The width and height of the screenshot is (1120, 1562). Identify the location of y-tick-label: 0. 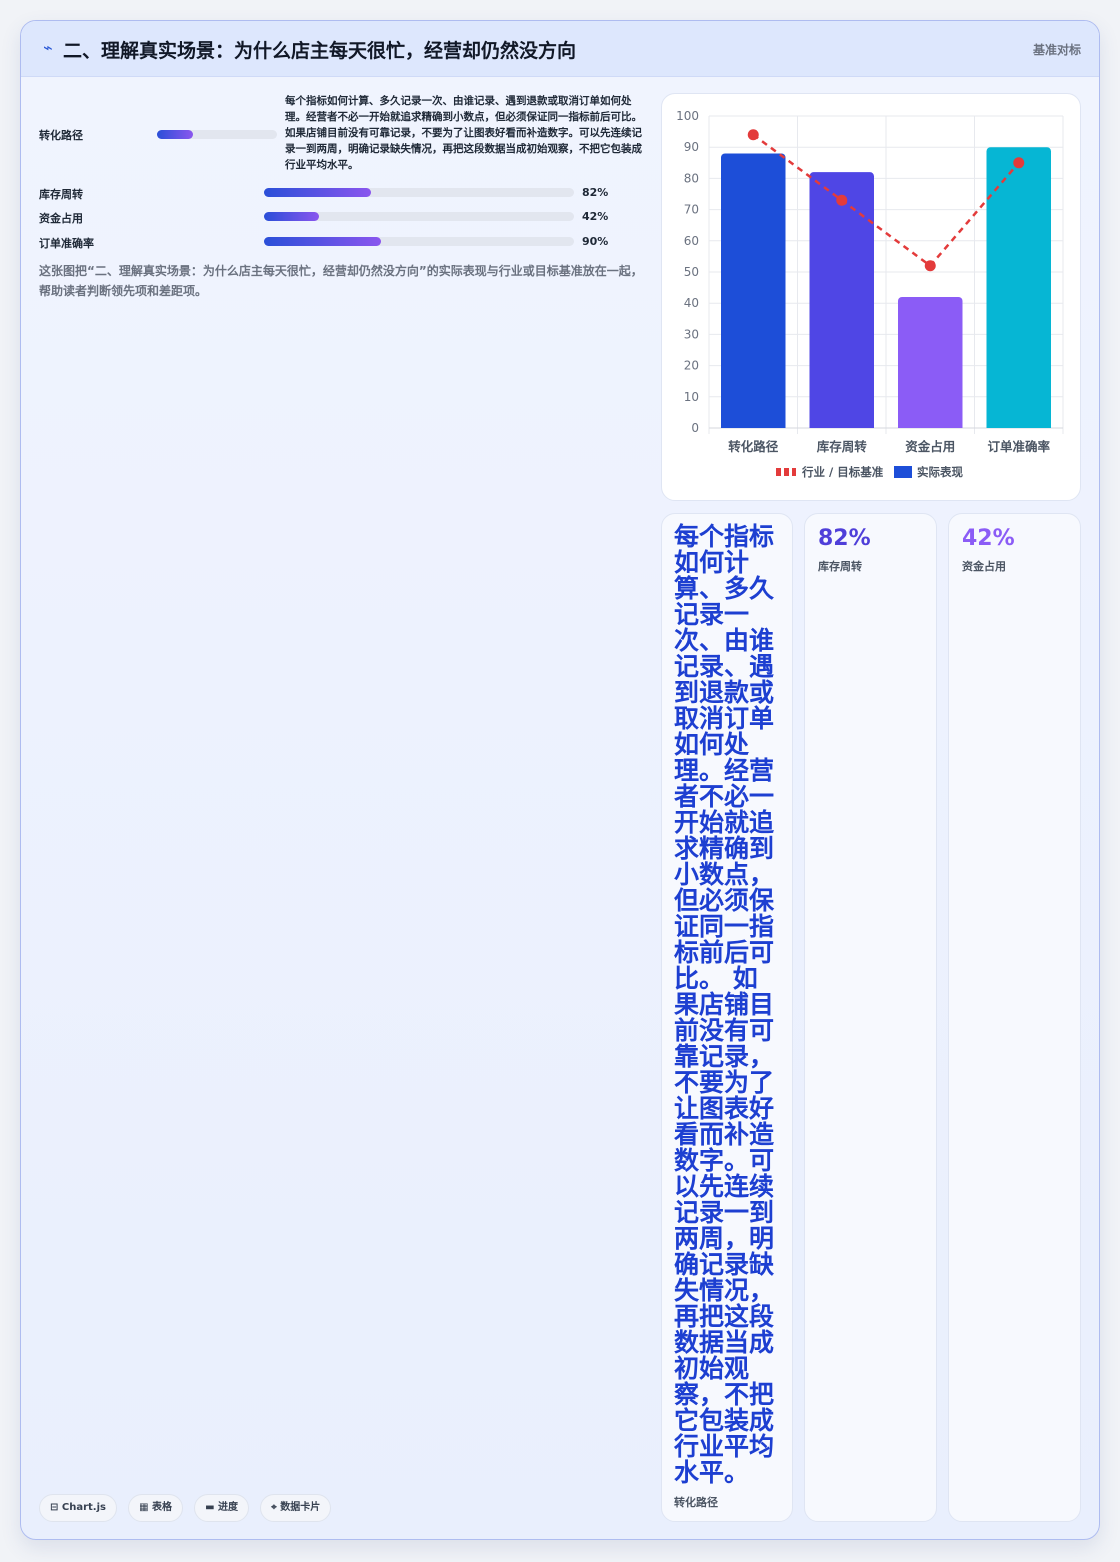
(695, 428).